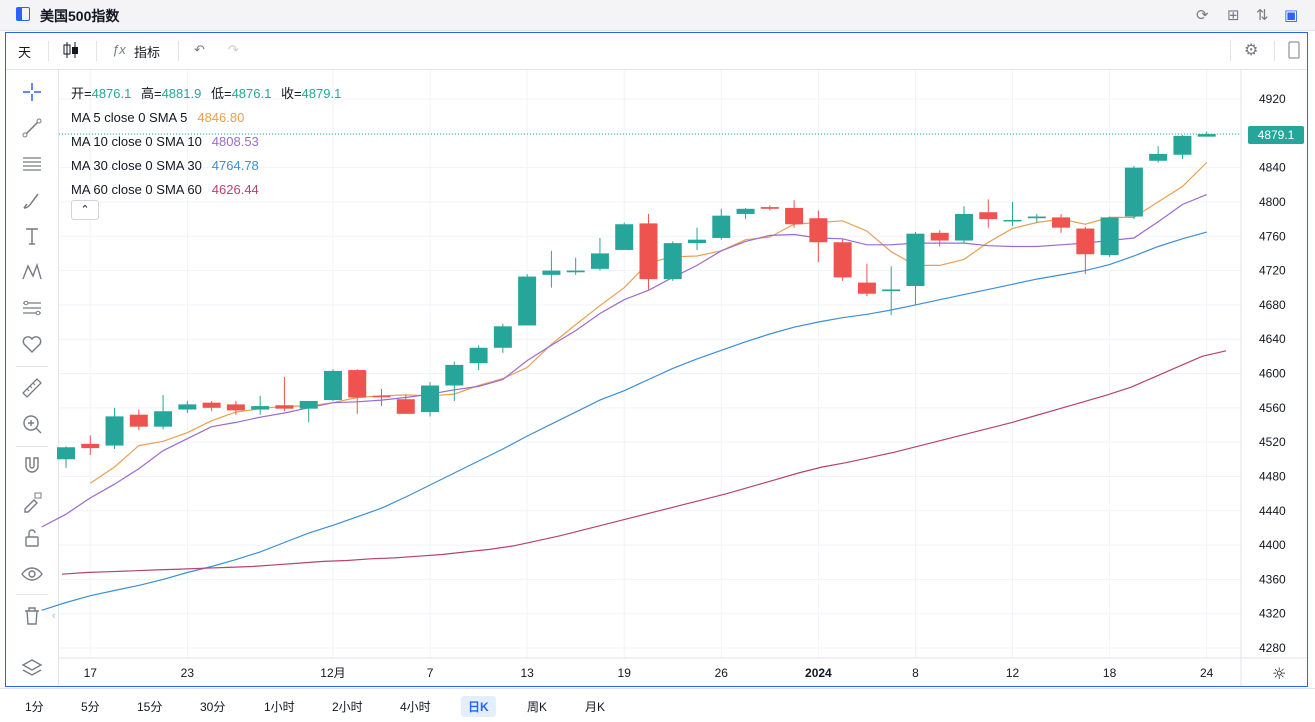 The height and width of the screenshot is (722, 1315). What do you see at coordinates (32, 538) in the screenshot?
I see `unlock-icon` at bounding box center [32, 538].